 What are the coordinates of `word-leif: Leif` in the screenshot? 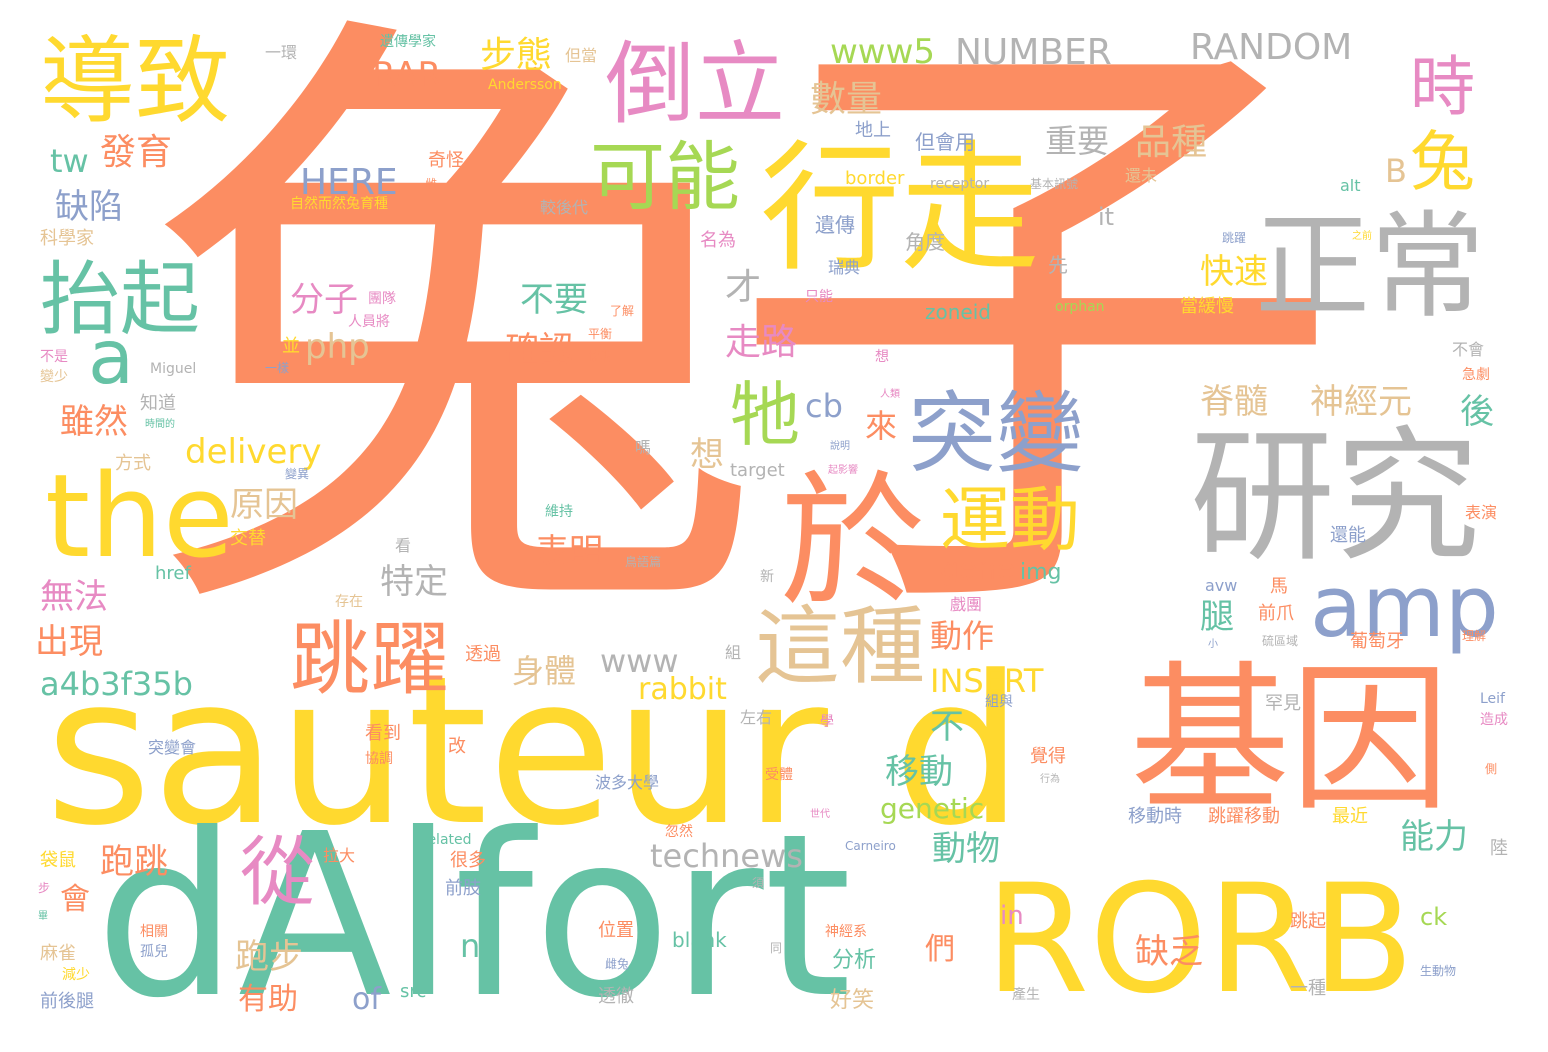 It's located at (1492, 699).